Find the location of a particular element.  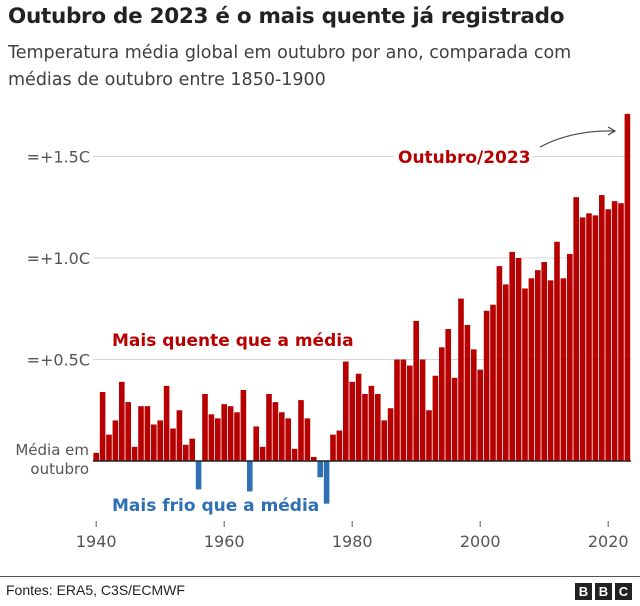

bar-2015 is located at coordinates (576, 329).